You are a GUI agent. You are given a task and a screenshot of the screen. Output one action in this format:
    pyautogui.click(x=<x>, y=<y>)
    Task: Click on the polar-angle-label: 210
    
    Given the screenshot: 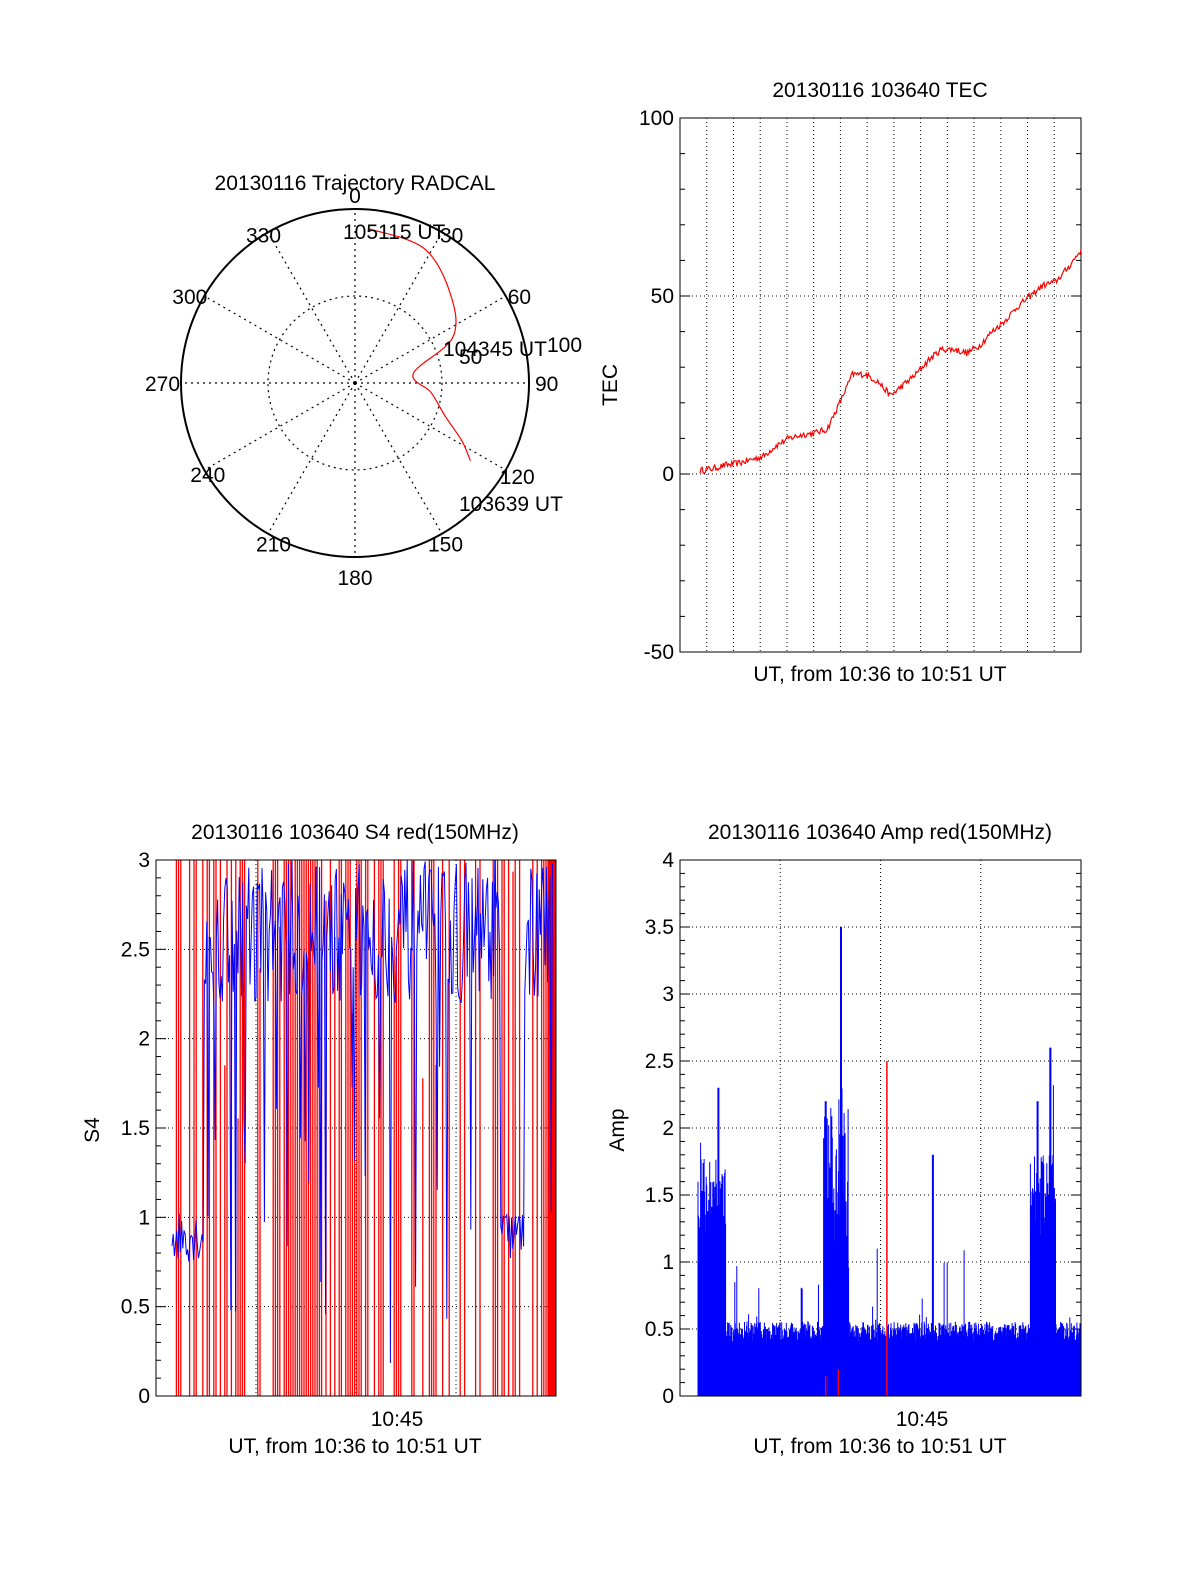 What is the action you would take?
    pyautogui.click(x=273, y=545)
    